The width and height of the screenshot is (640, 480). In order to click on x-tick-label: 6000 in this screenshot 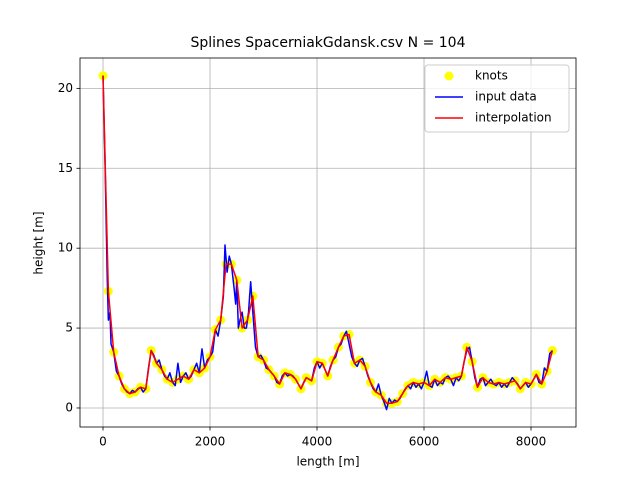, I will do `click(424, 442)`.